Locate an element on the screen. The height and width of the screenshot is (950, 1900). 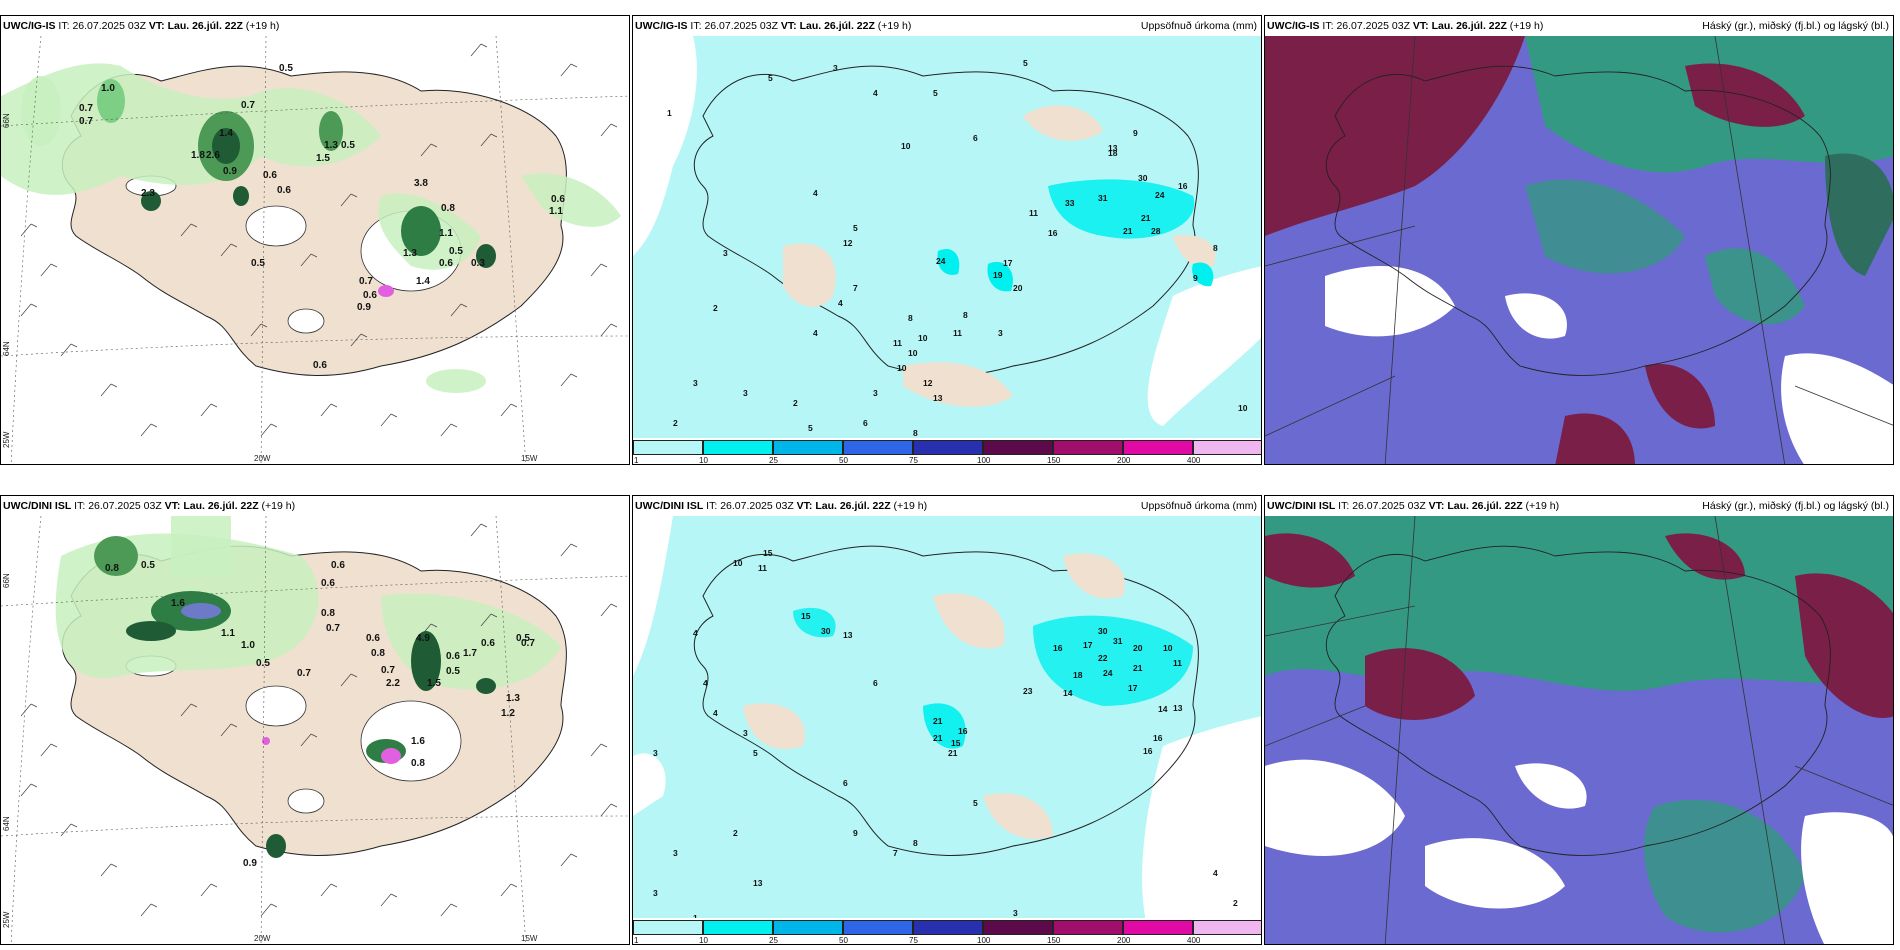
legend-tick: 75 is located at coordinates (913, 460).